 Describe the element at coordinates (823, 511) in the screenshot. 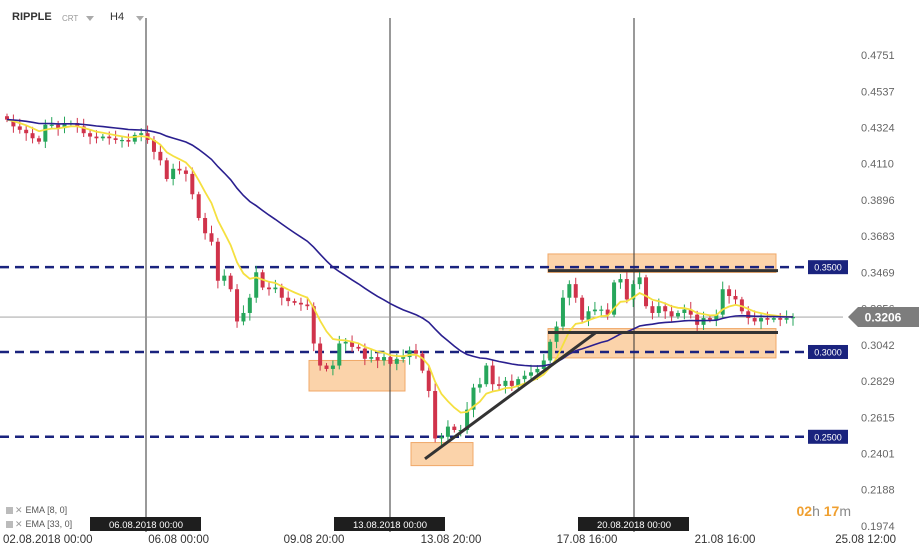

I see `candle-timer: 02h 17m` at that location.